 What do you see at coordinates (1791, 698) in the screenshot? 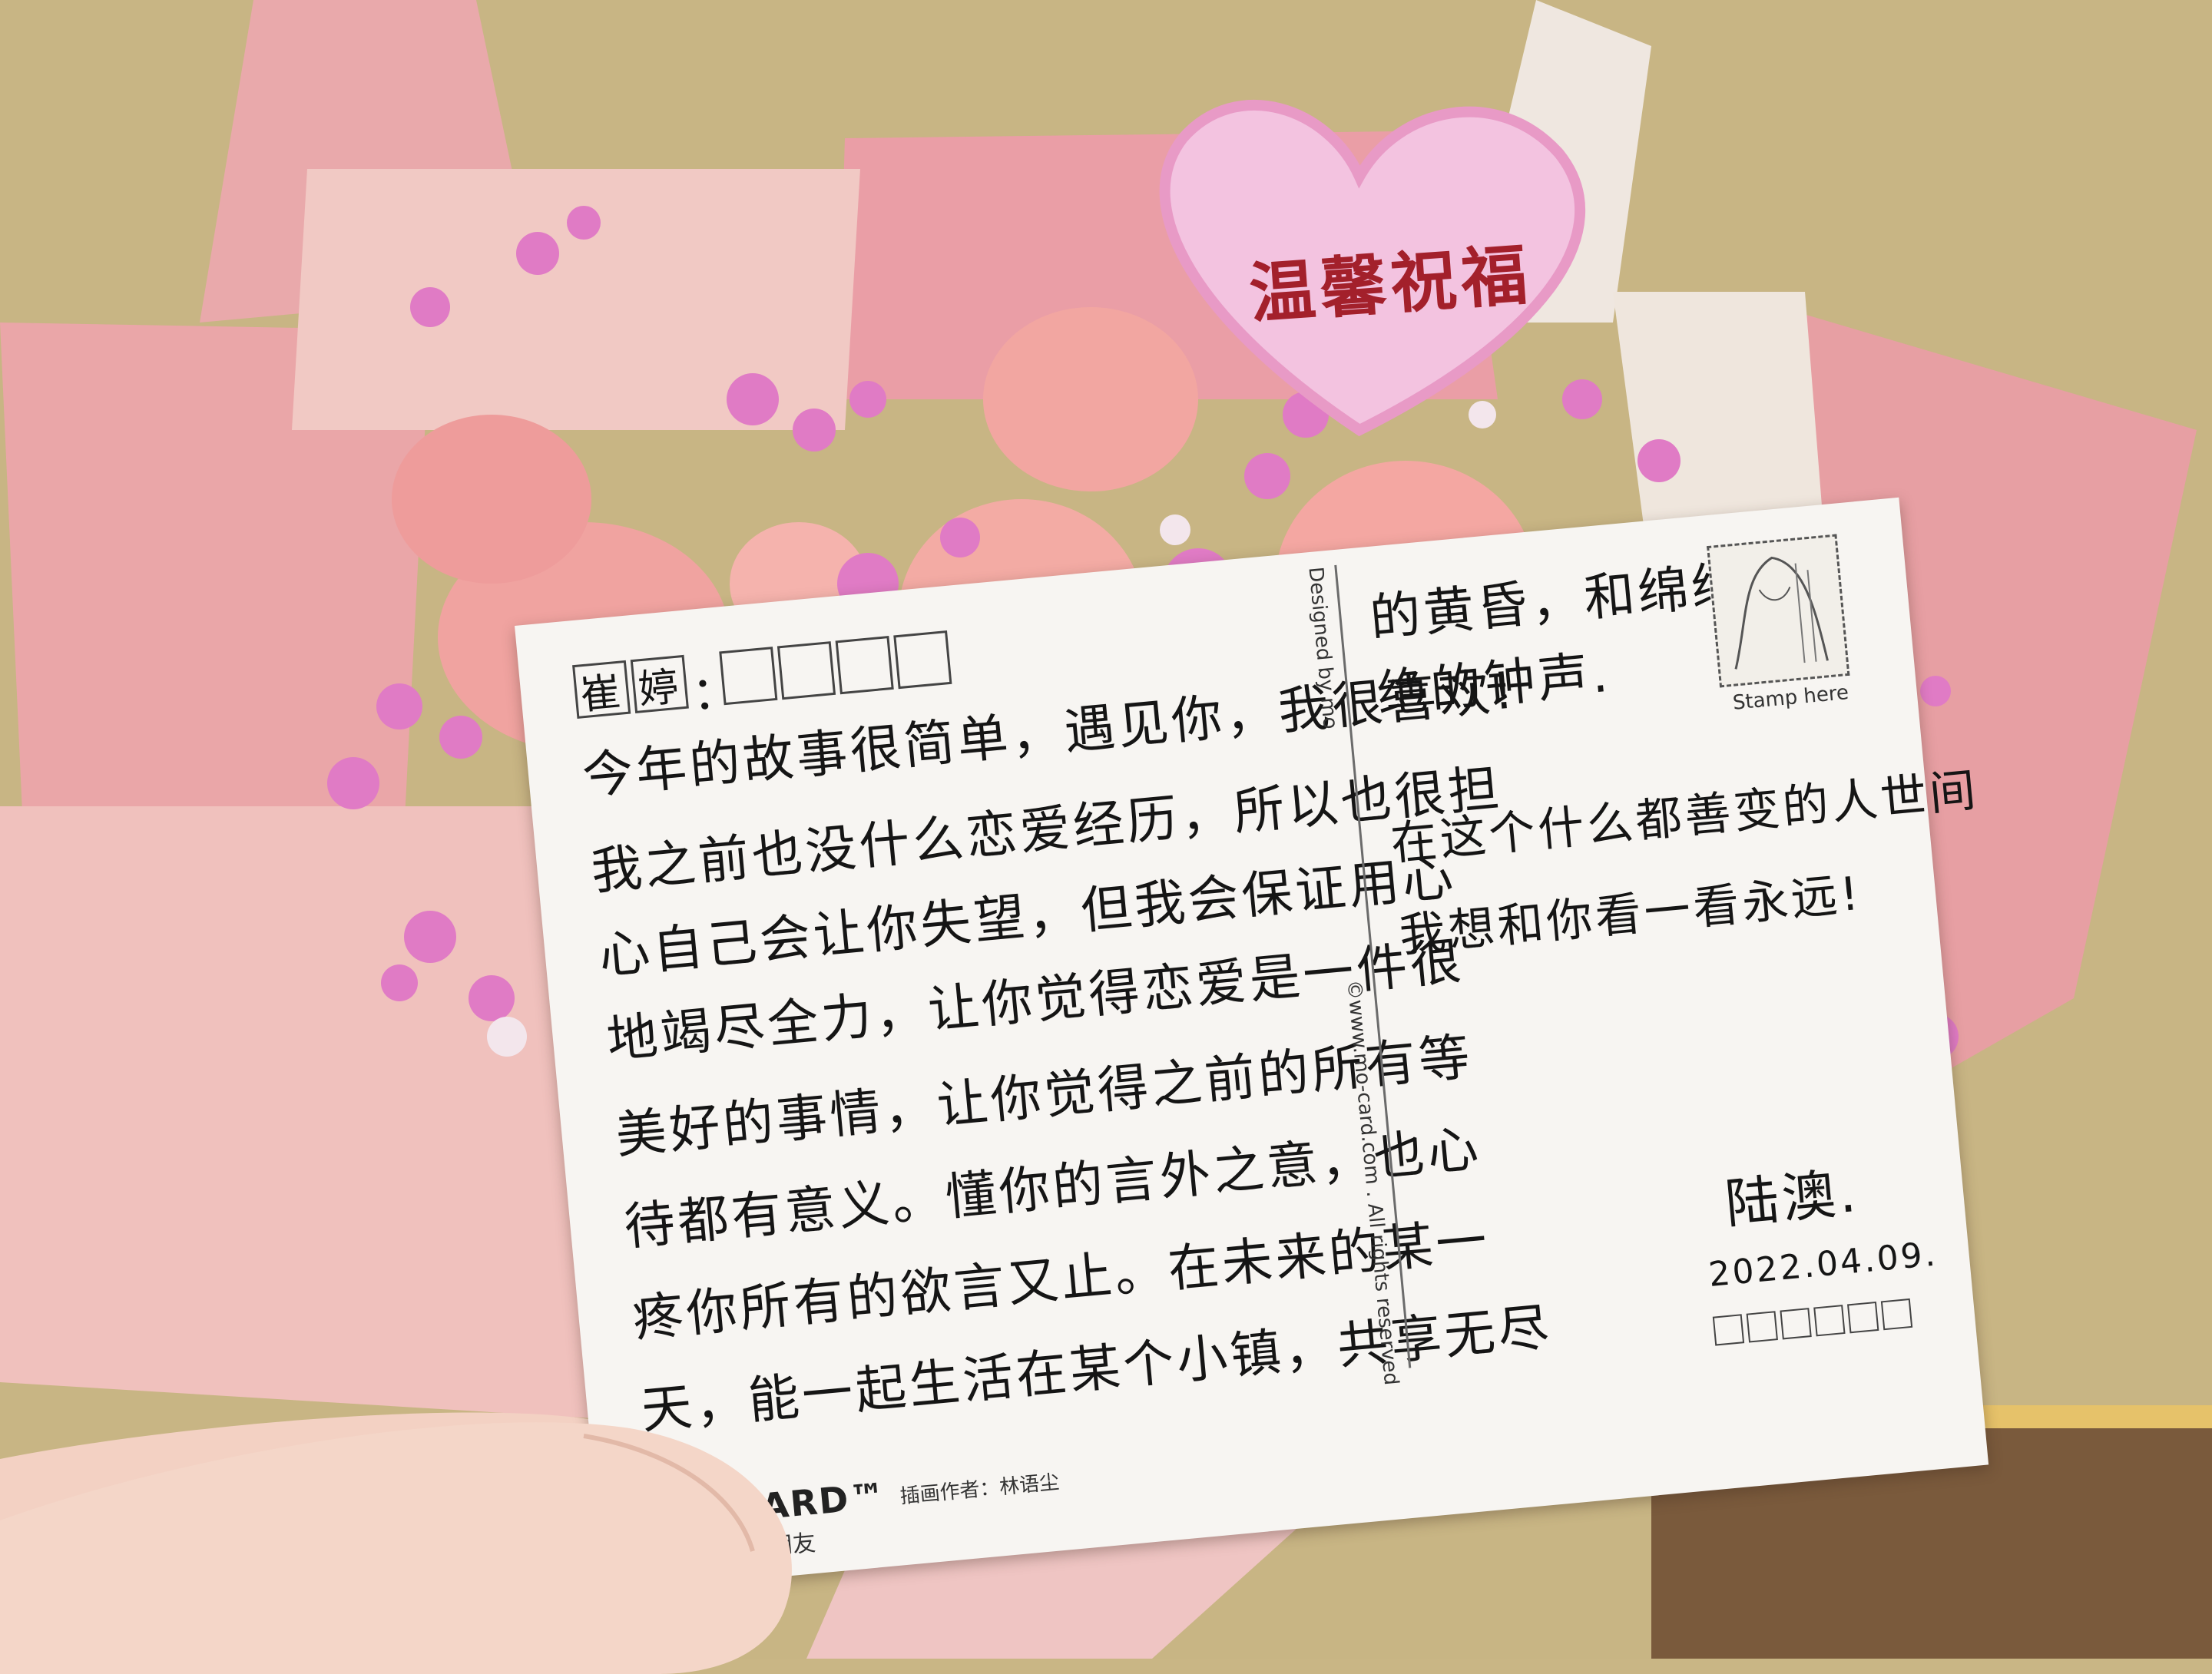
I see `stamp-caption: Stamp here` at bounding box center [1791, 698].